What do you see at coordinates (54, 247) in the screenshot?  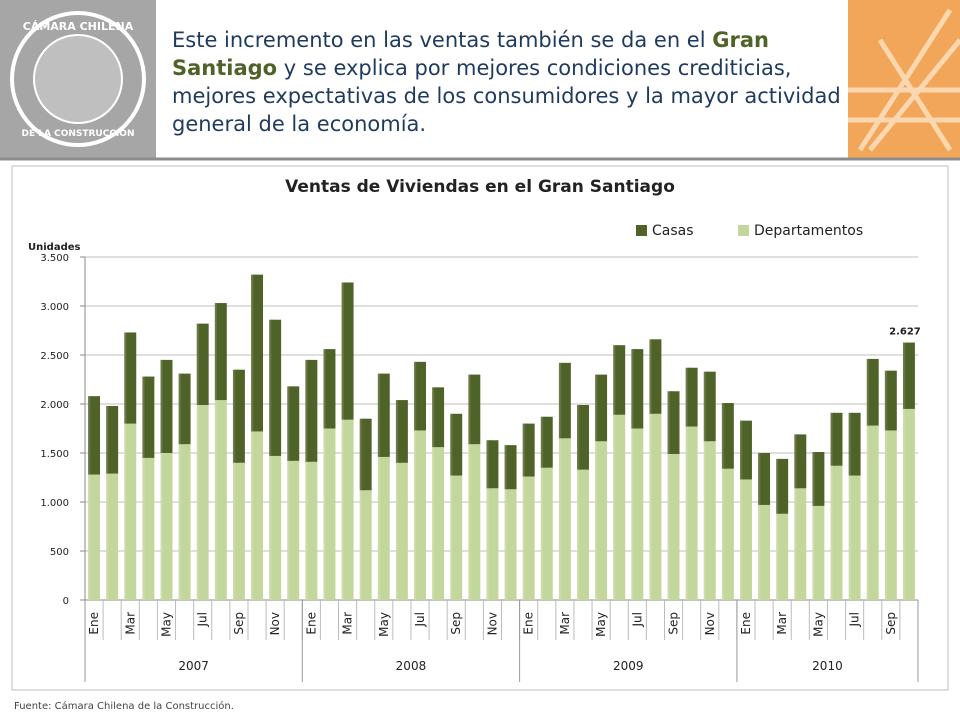 I see `y-axis-label: Unidades` at bounding box center [54, 247].